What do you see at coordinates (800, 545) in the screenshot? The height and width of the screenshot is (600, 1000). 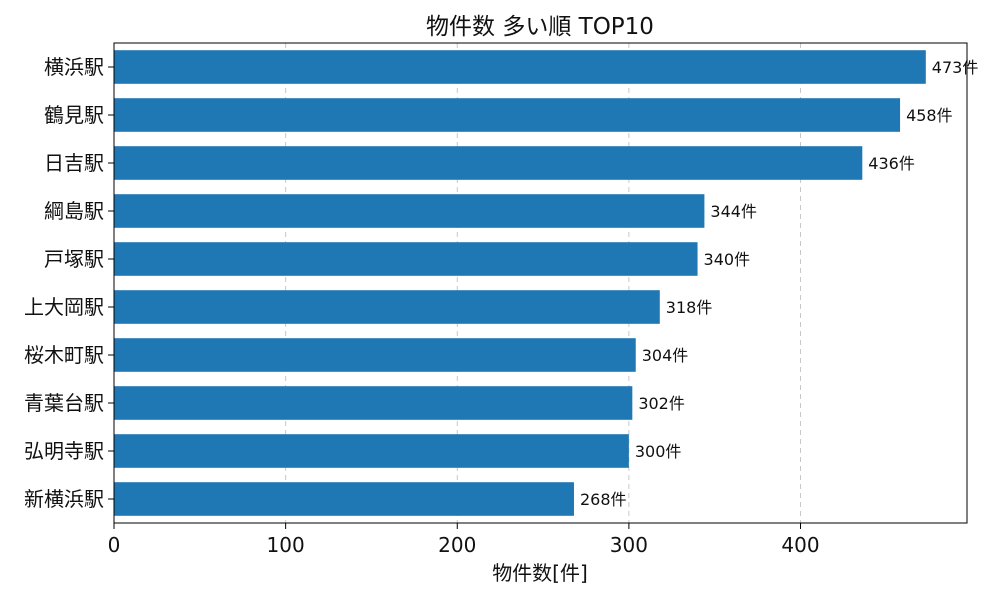 I see `x-tick-label: 400` at bounding box center [800, 545].